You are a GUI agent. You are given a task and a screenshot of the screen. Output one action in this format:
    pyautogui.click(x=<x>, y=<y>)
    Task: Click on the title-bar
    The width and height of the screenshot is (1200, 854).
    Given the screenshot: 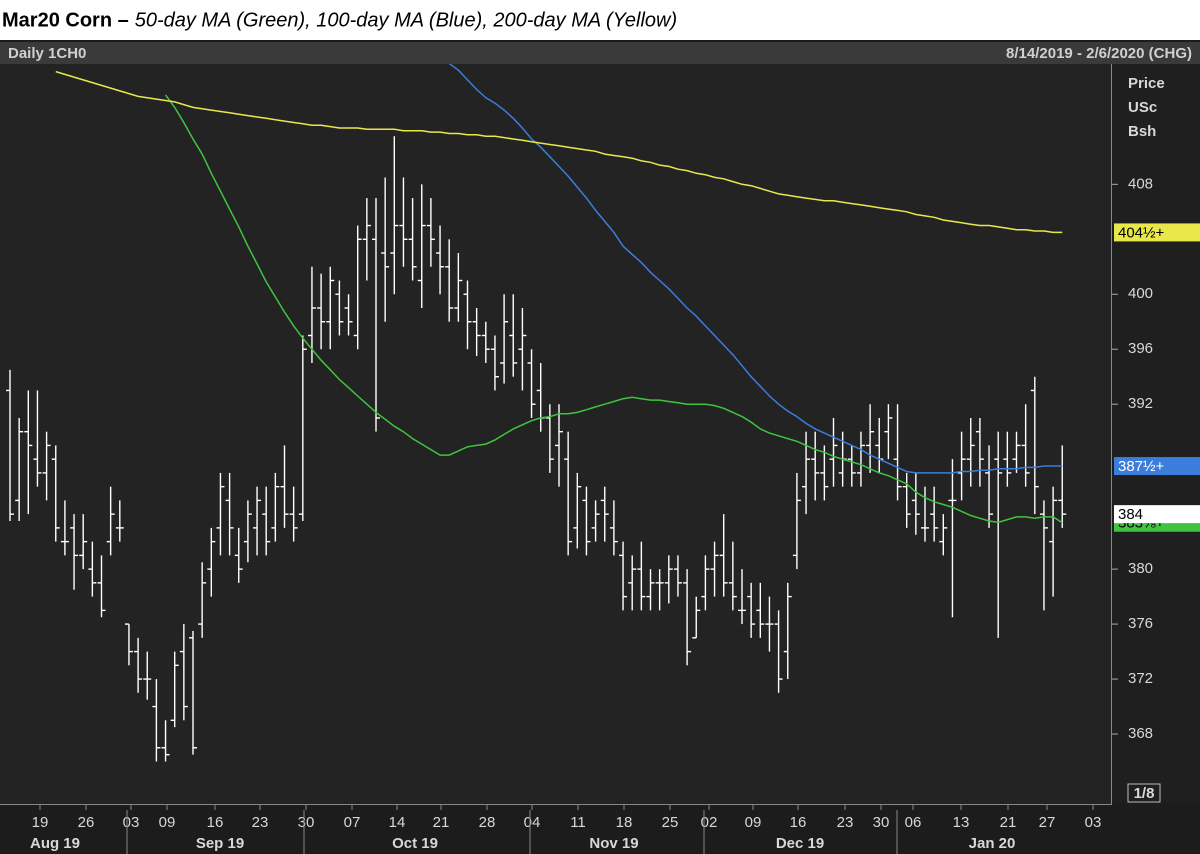 What is the action you would take?
    pyautogui.click(x=600, y=20)
    